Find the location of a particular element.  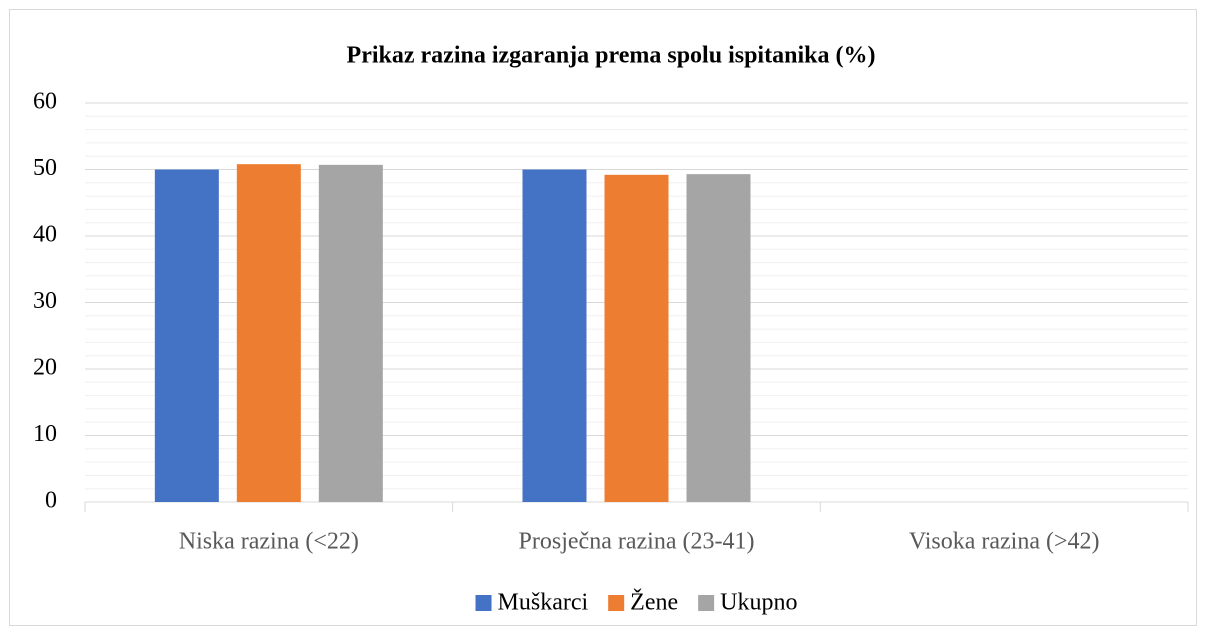

x-tick-label: Prosječna razina (23-41) is located at coordinates (637, 542).